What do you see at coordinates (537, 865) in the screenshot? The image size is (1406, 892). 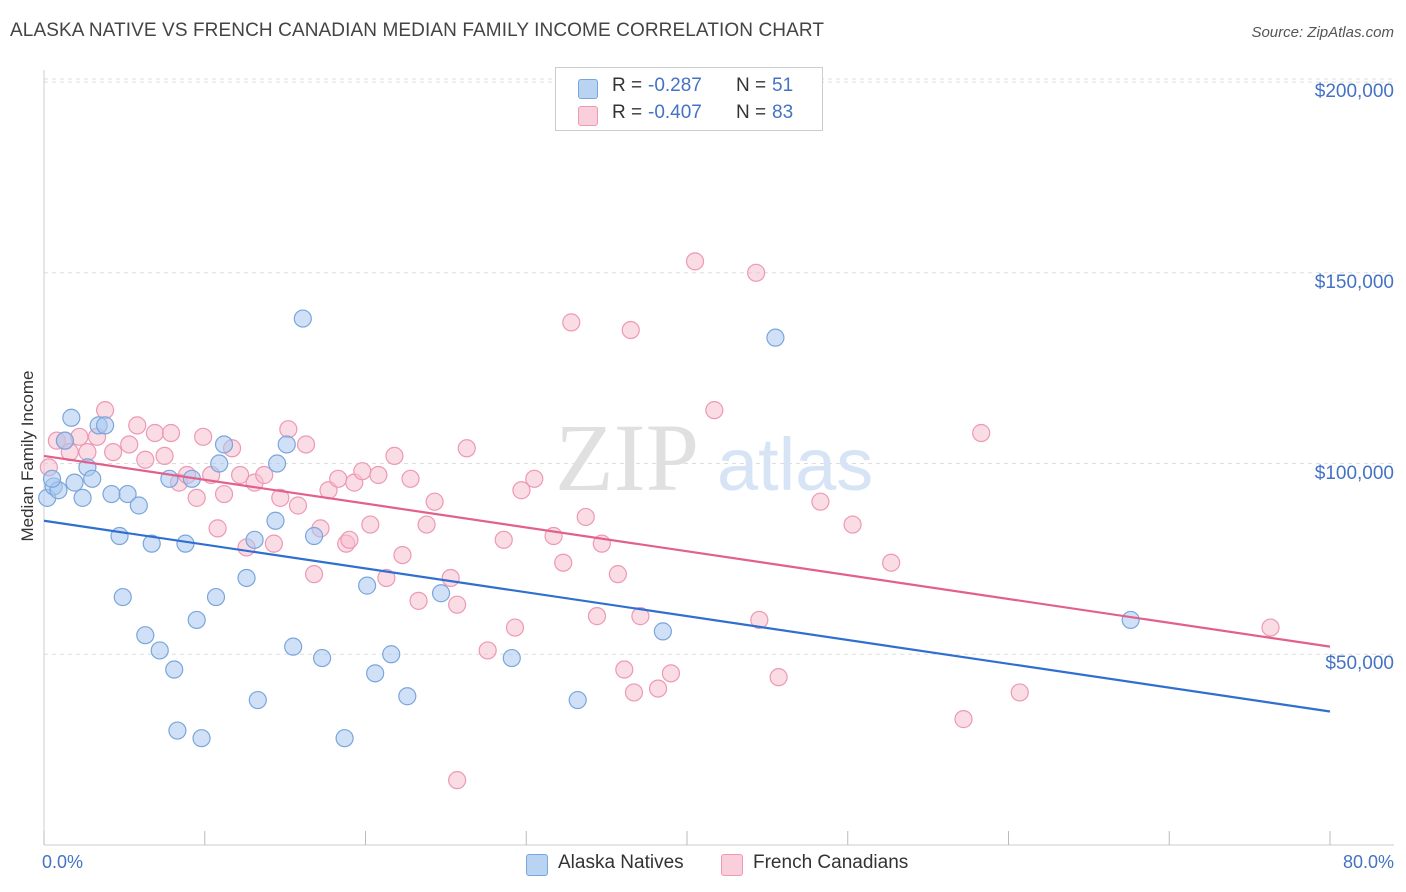 I see `bottom-legend-swatch-blue` at bounding box center [537, 865].